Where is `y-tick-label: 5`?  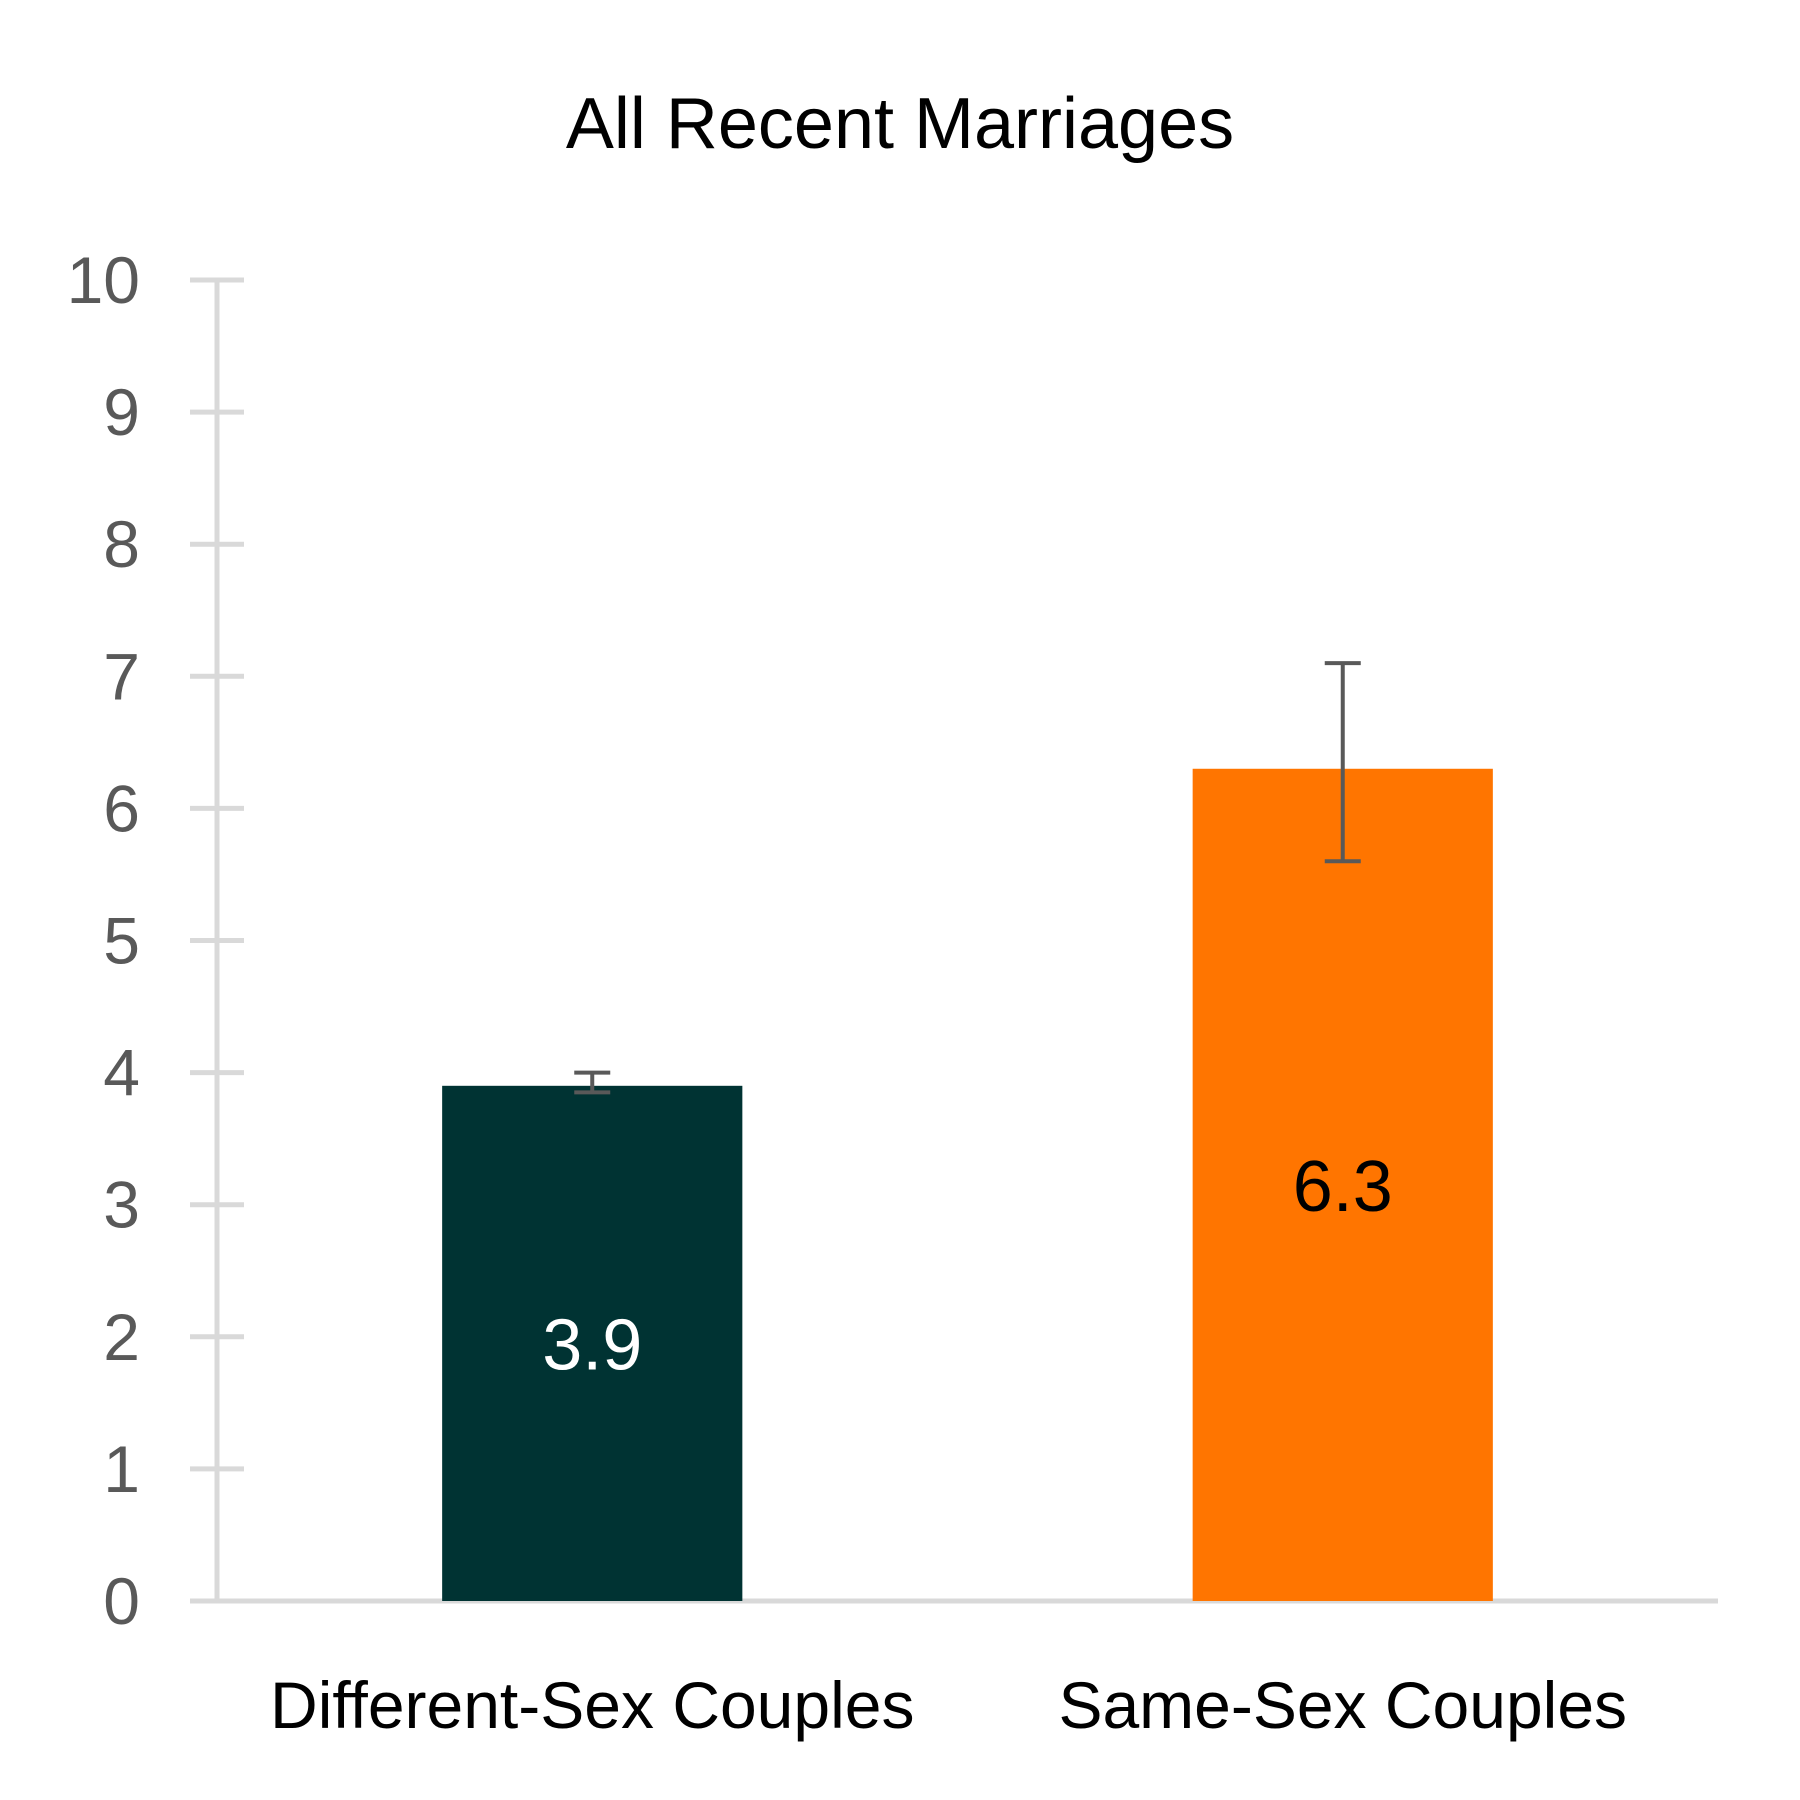
y-tick-label: 5 is located at coordinates (121, 941).